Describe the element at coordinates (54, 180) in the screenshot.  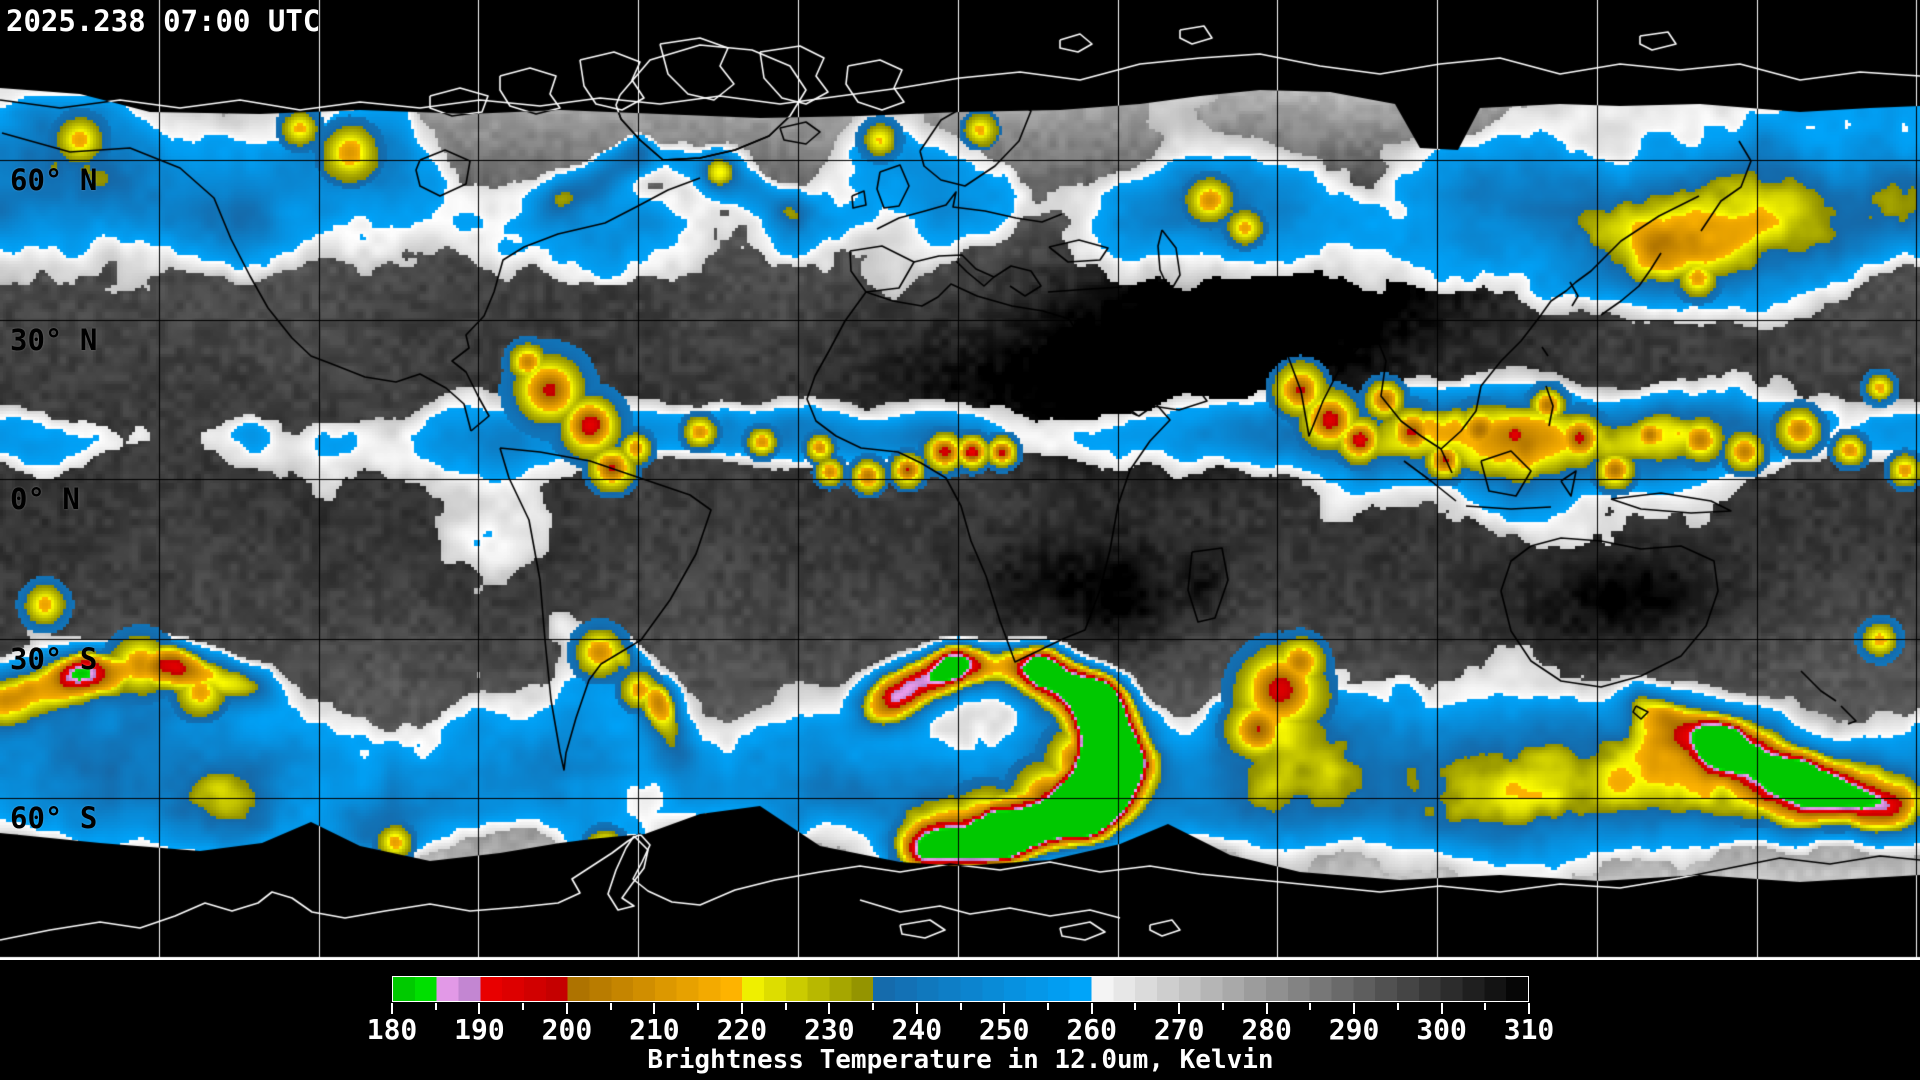
I see `latitude-label: 60° N` at that location.